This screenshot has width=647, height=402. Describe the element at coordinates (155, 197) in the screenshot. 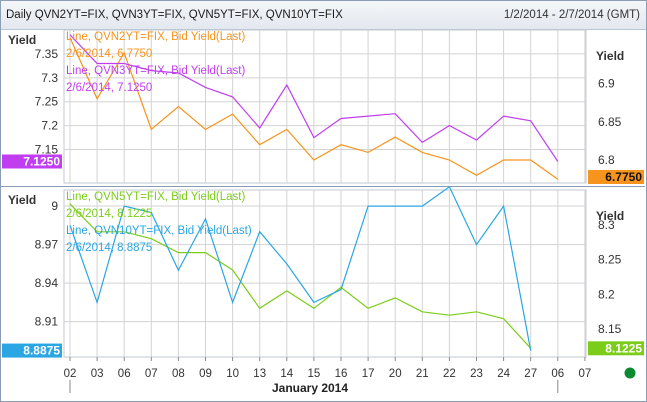

I see `legend-entry: Line, QVN5YT=FIX, Bid Yield(Last)` at that location.